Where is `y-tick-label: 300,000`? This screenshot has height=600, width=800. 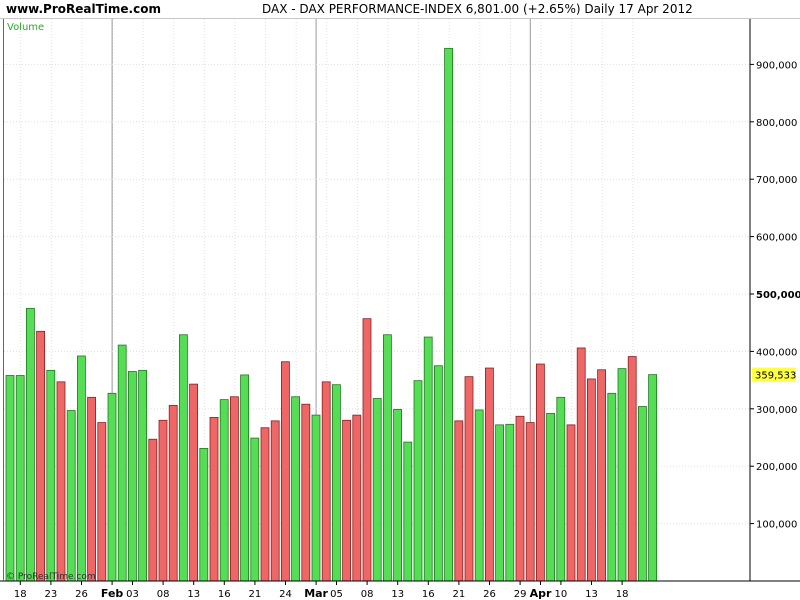
y-tick-label: 300,000 is located at coordinates (776, 410).